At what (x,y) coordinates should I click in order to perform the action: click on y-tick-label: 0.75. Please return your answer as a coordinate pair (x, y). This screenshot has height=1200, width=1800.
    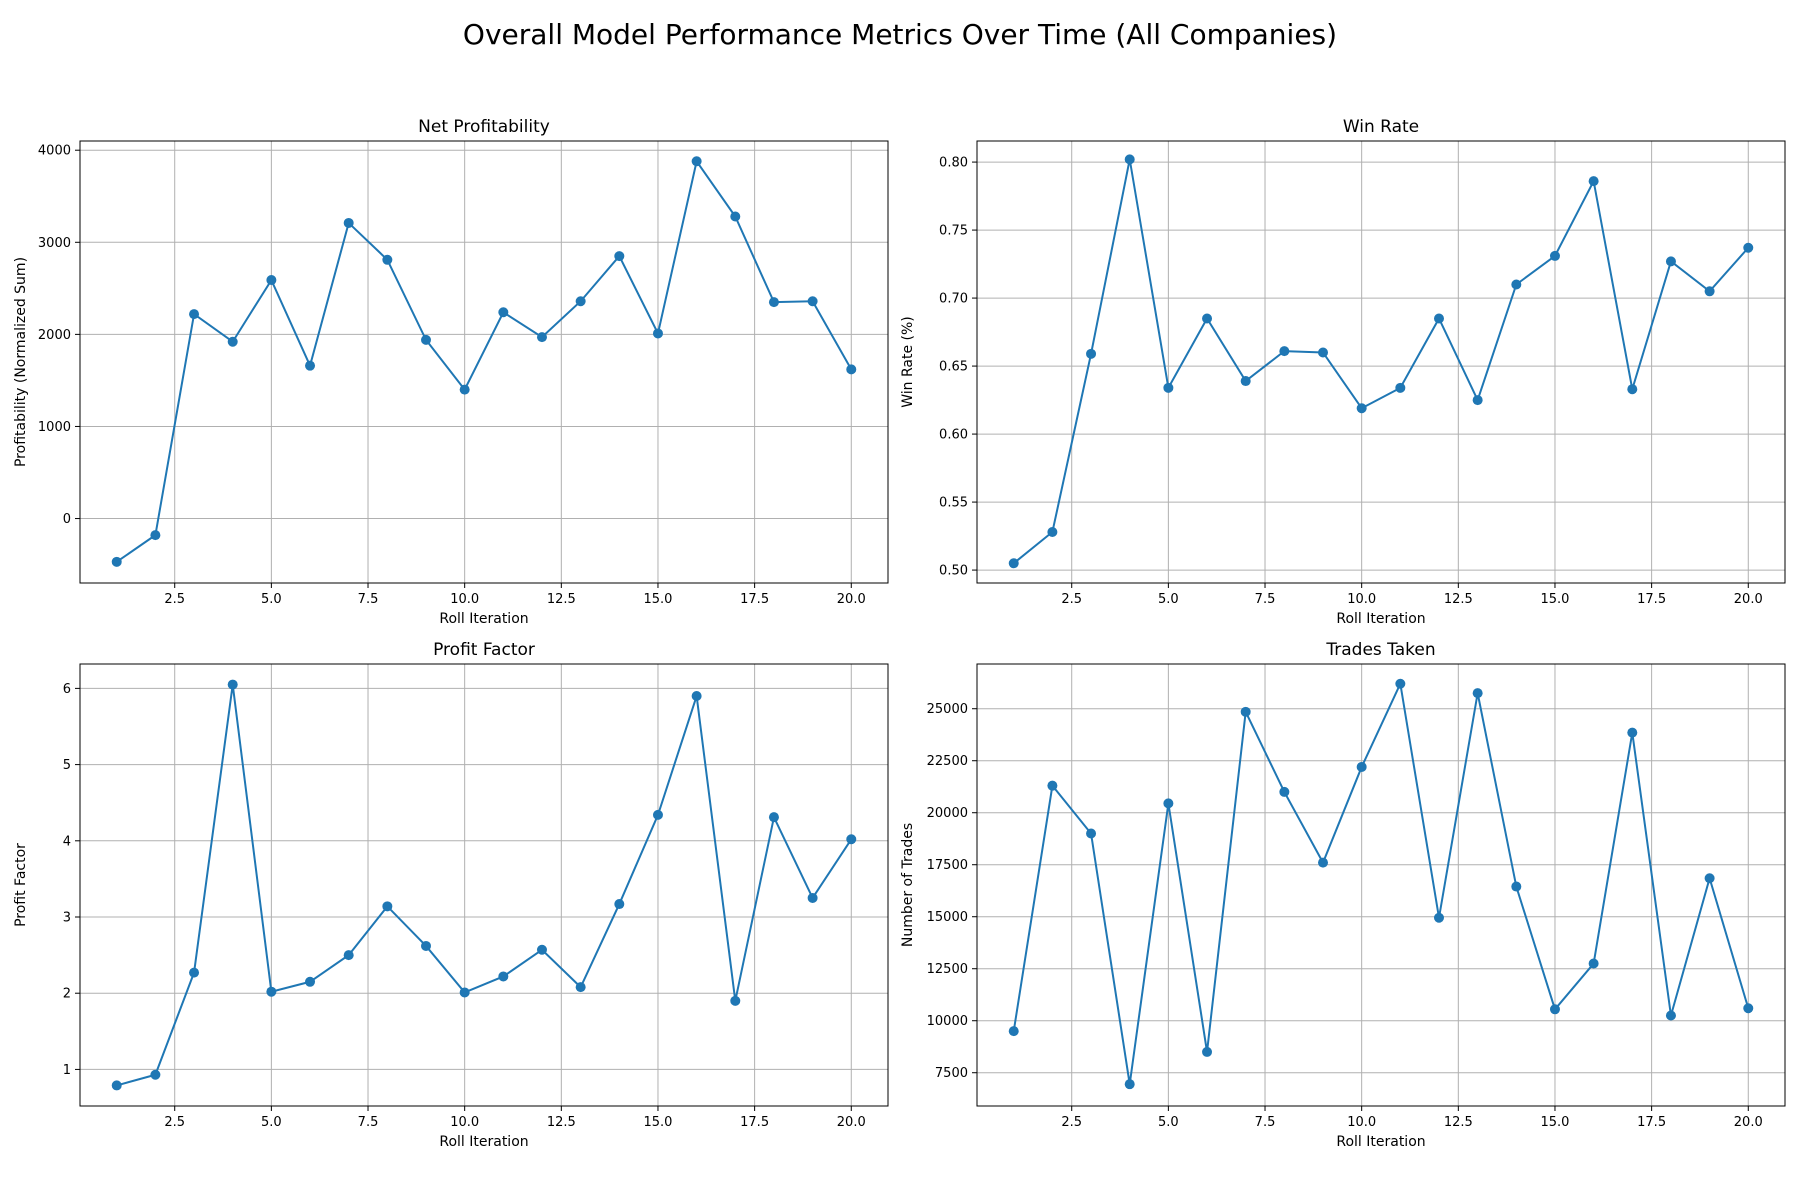
    Looking at the image, I should click on (953, 231).